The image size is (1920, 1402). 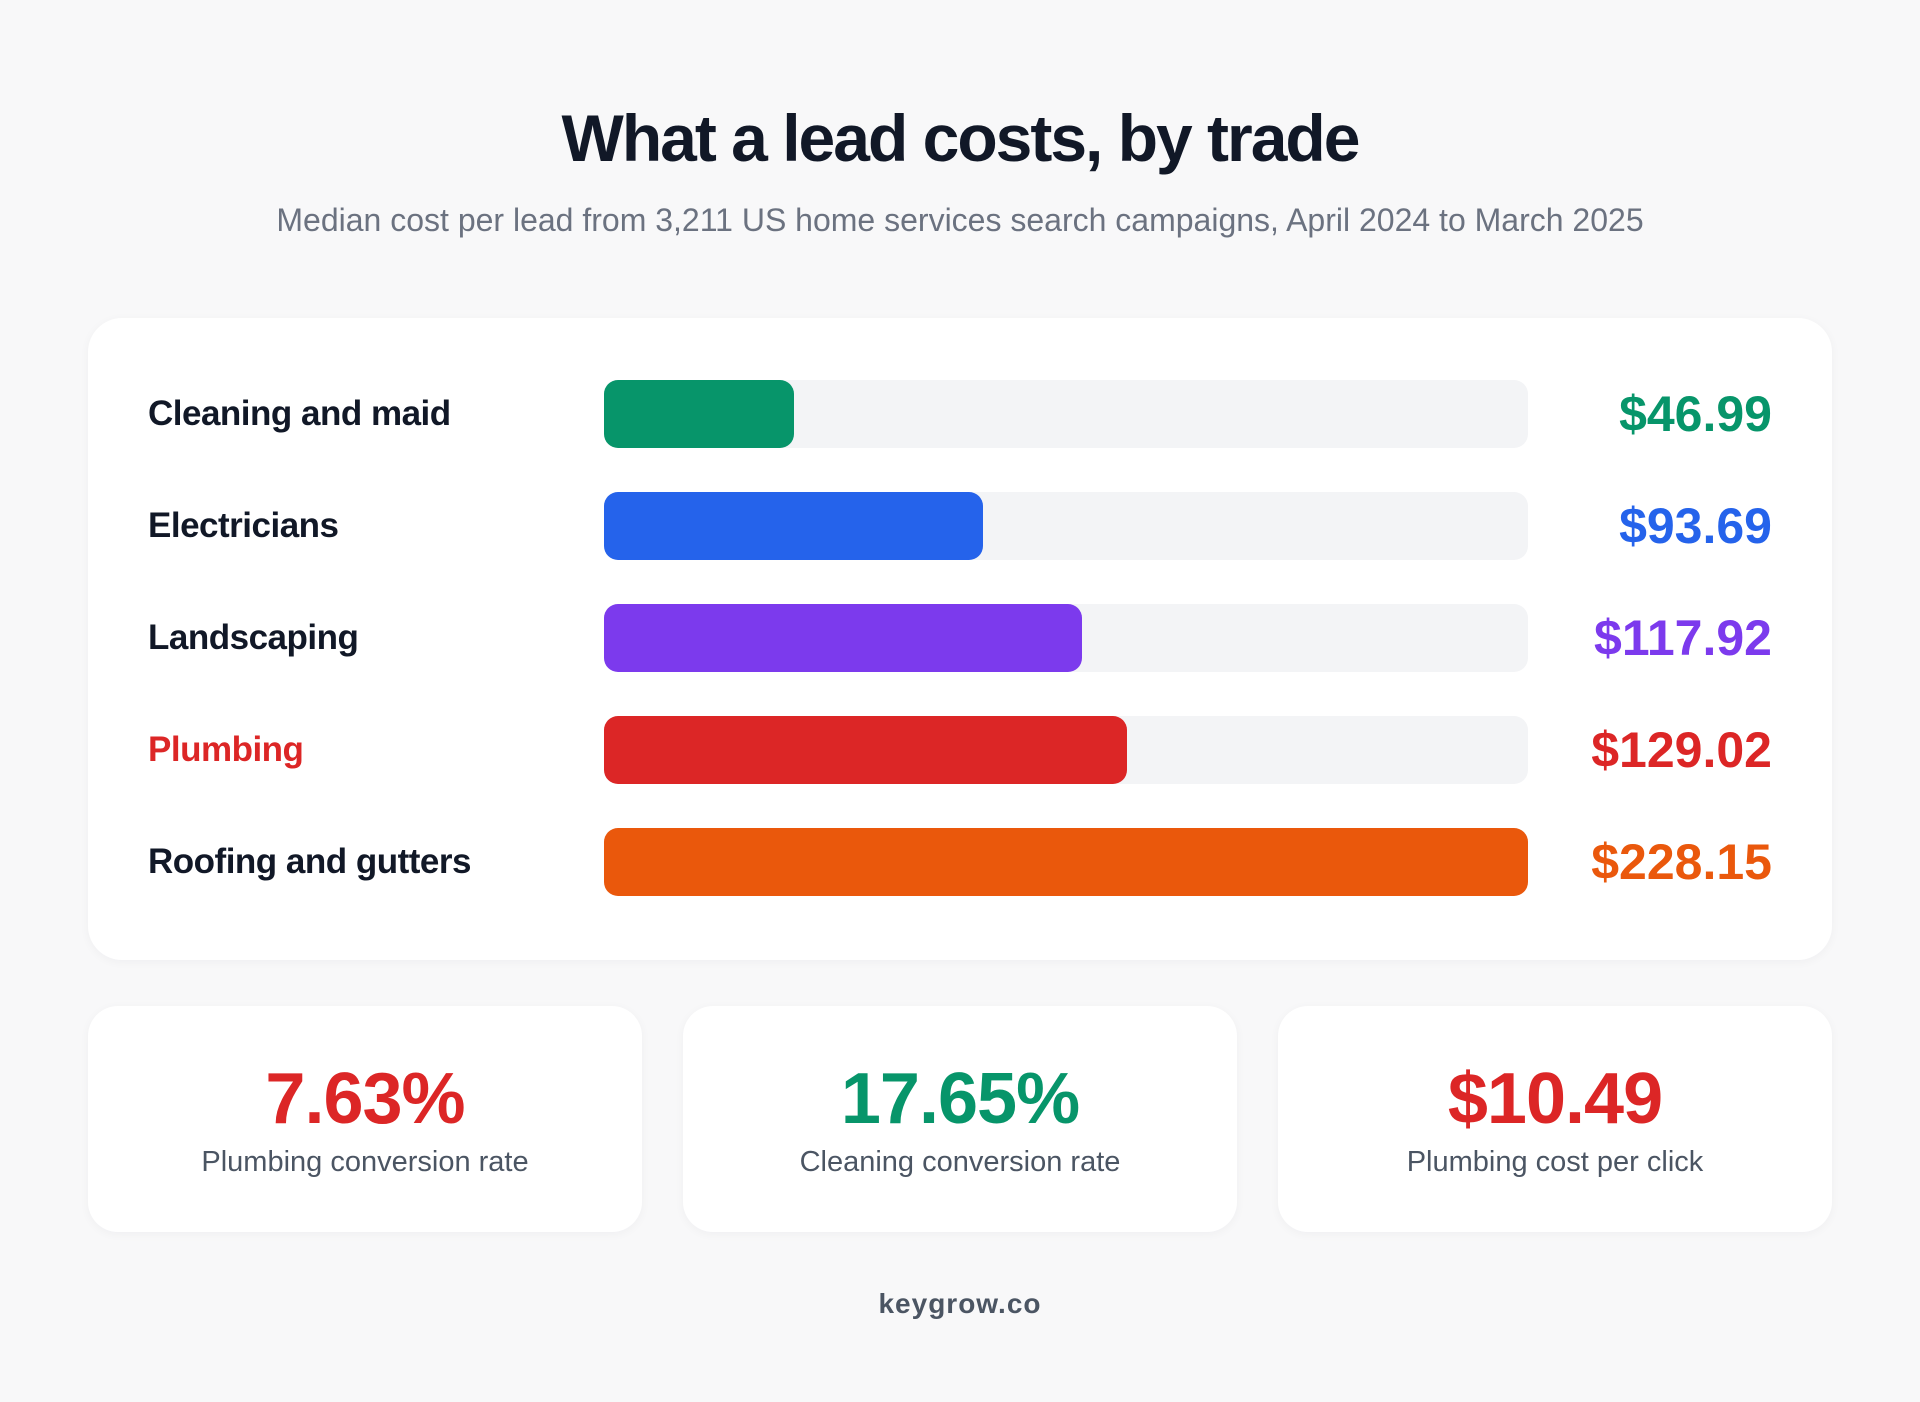 I want to click on stat-card-plumbing-cpc: $10.49 Plumbing cost per click, so click(x=1555, y=1119).